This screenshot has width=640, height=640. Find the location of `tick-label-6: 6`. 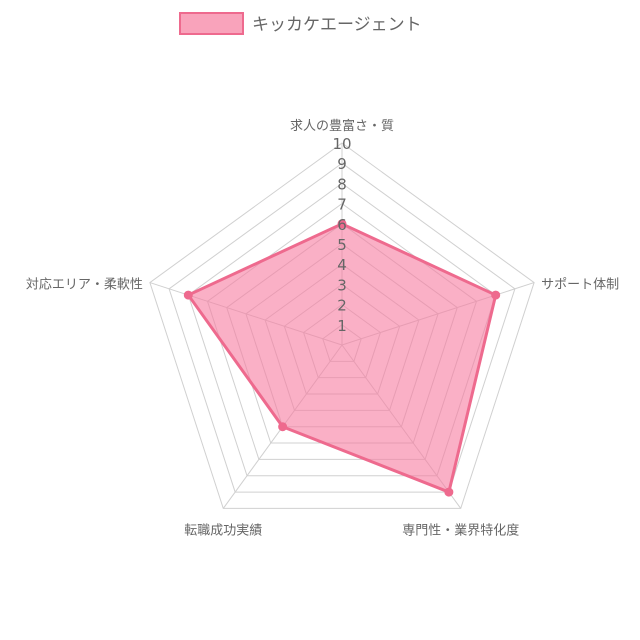

tick-label-6: 6 is located at coordinates (342, 225).